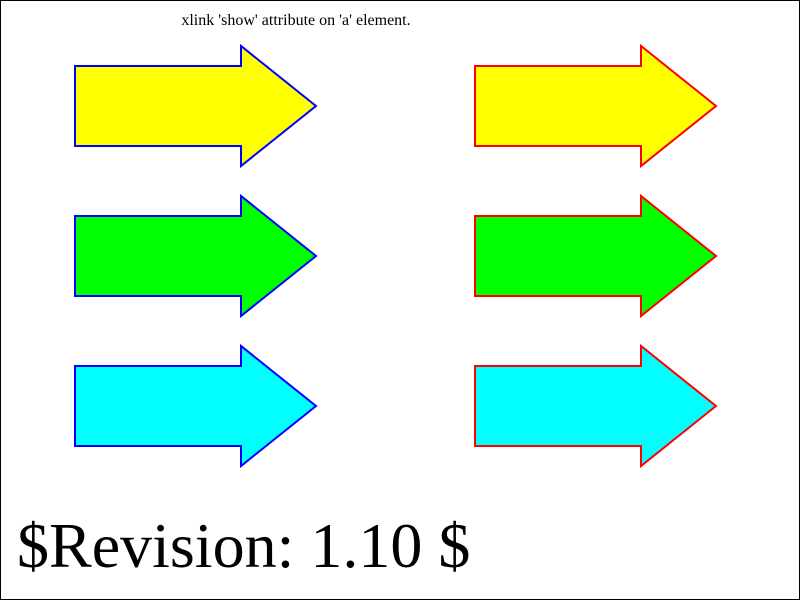 This screenshot has width=800, height=600. What do you see at coordinates (296, 20) in the screenshot?
I see `test-title: xlink 'show' attribute on 'a' element.` at bounding box center [296, 20].